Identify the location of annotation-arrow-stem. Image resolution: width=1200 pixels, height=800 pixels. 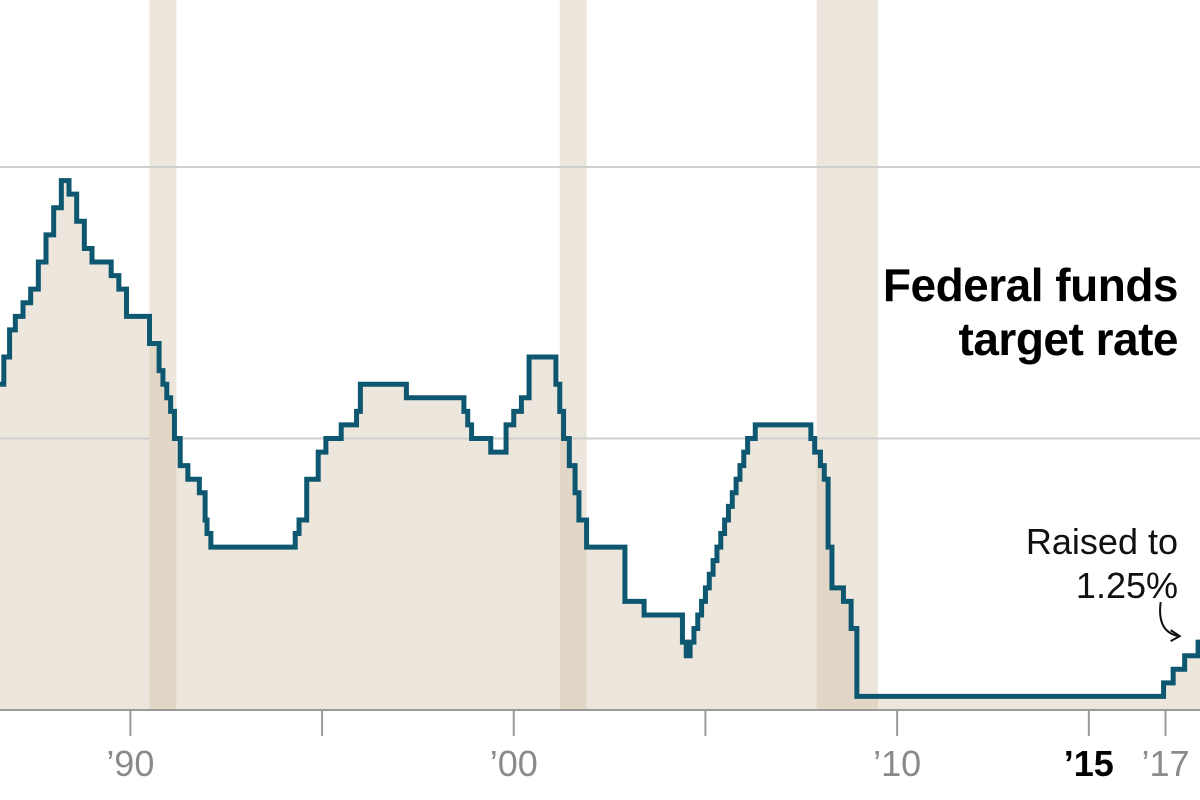
(1169, 619).